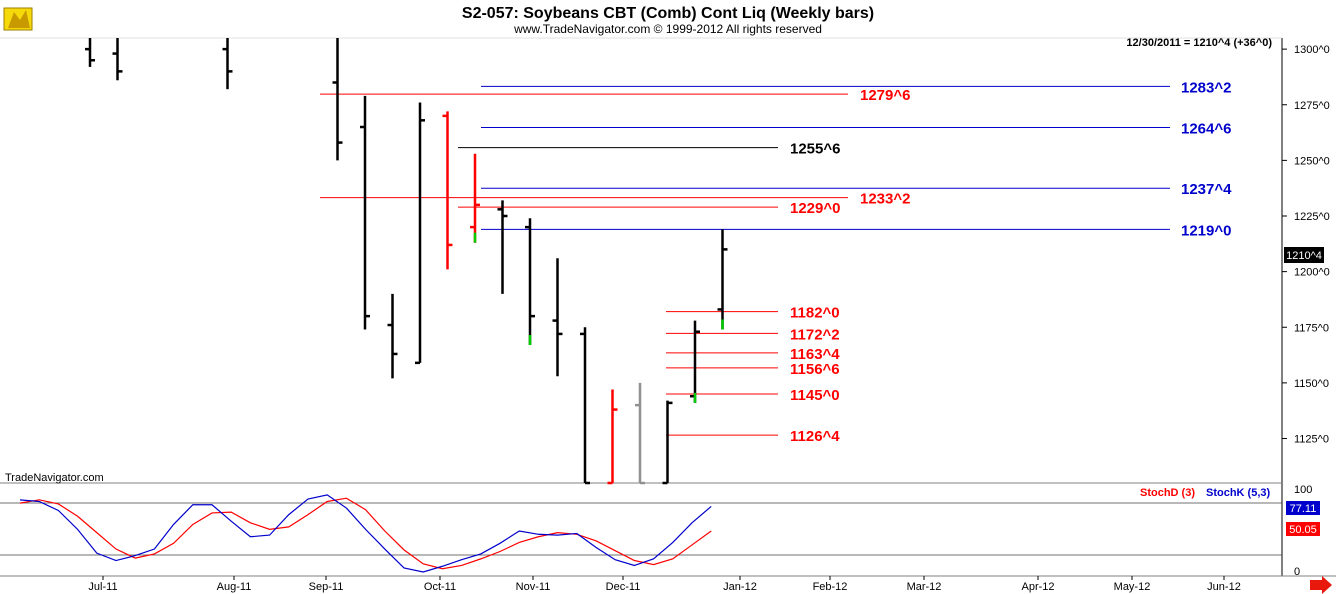 This screenshot has height=594, width=1336. What do you see at coordinates (815, 208) in the screenshot?
I see `level-label: 1229^0` at bounding box center [815, 208].